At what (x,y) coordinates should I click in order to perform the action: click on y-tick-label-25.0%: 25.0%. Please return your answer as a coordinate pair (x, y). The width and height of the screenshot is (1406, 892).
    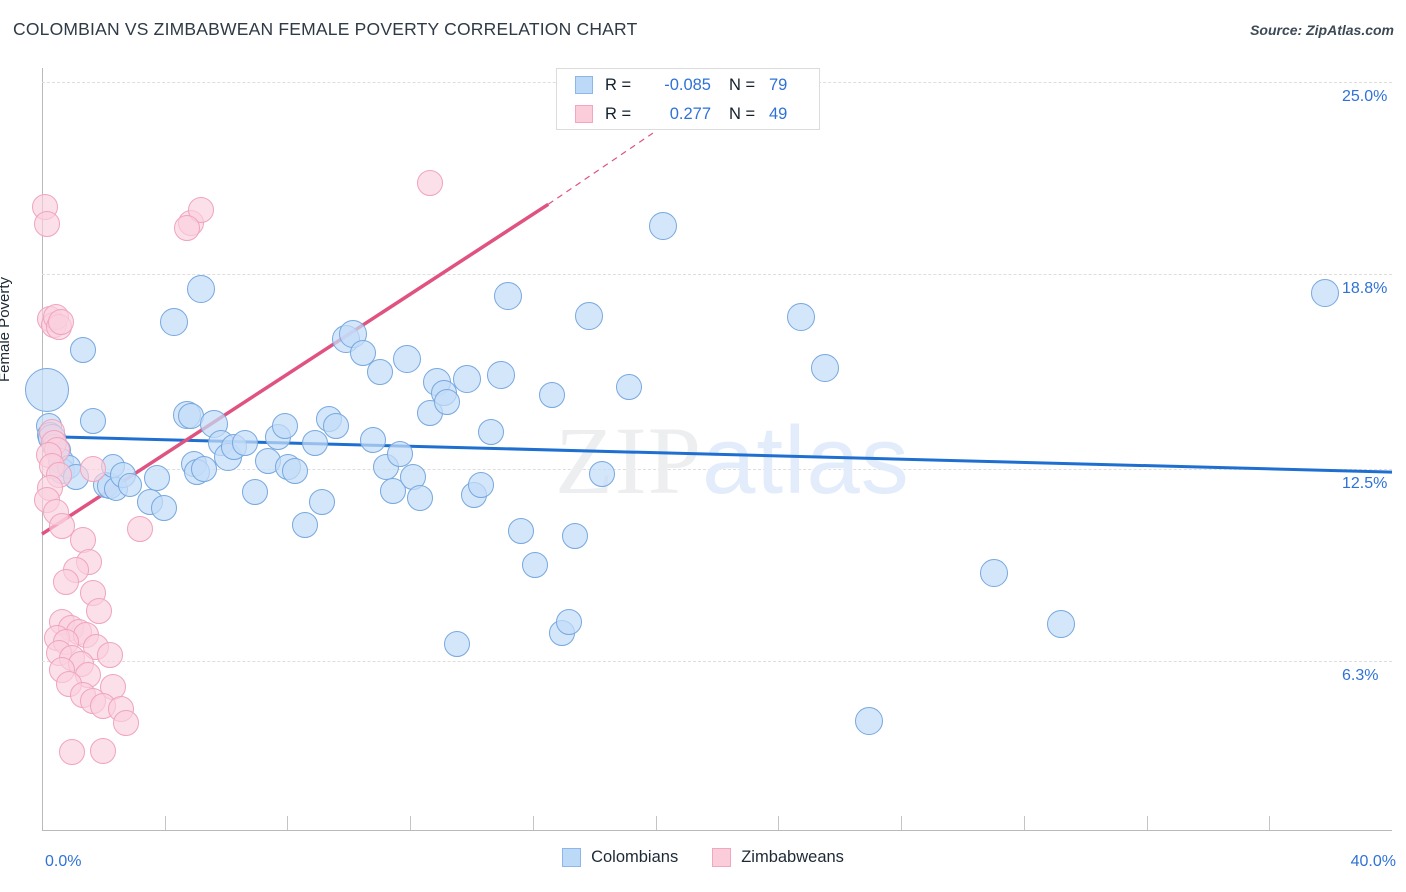
    Looking at the image, I should click on (1365, 96).